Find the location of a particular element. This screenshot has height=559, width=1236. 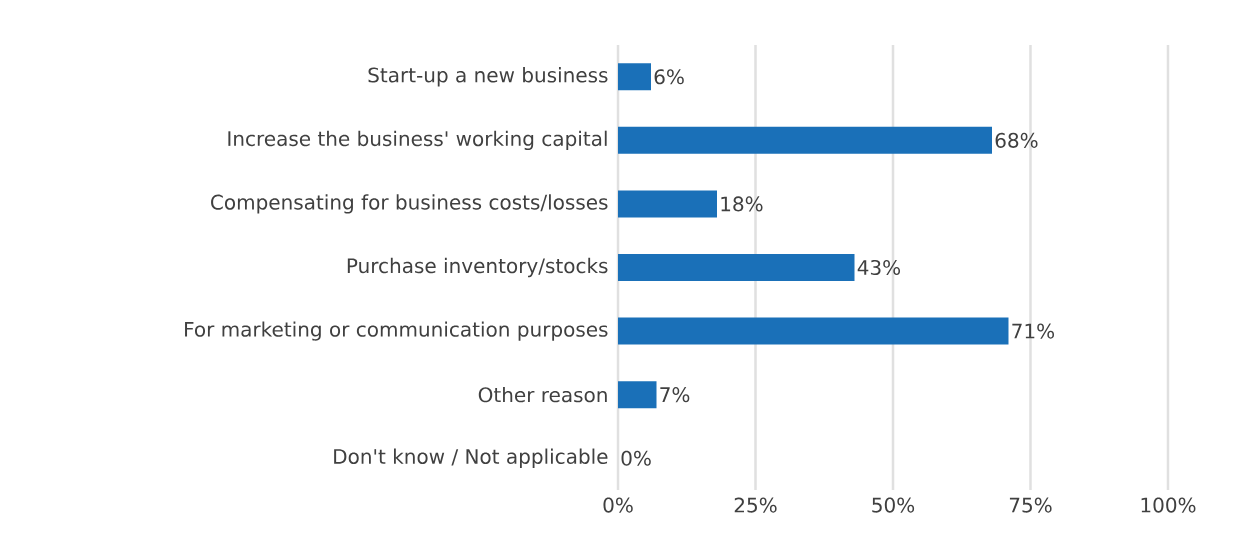

x-tick-label: 100% is located at coordinates (1168, 505).